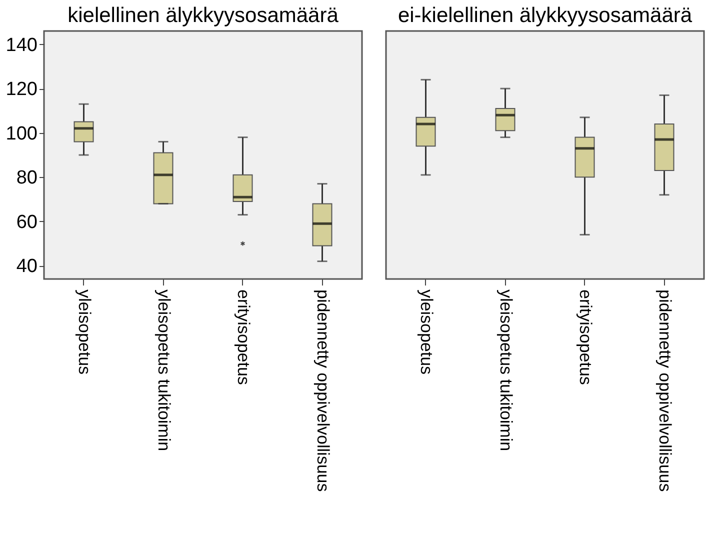 The width and height of the screenshot is (717, 543). I want to click on y-tick-label: 60, so click(27, 222).